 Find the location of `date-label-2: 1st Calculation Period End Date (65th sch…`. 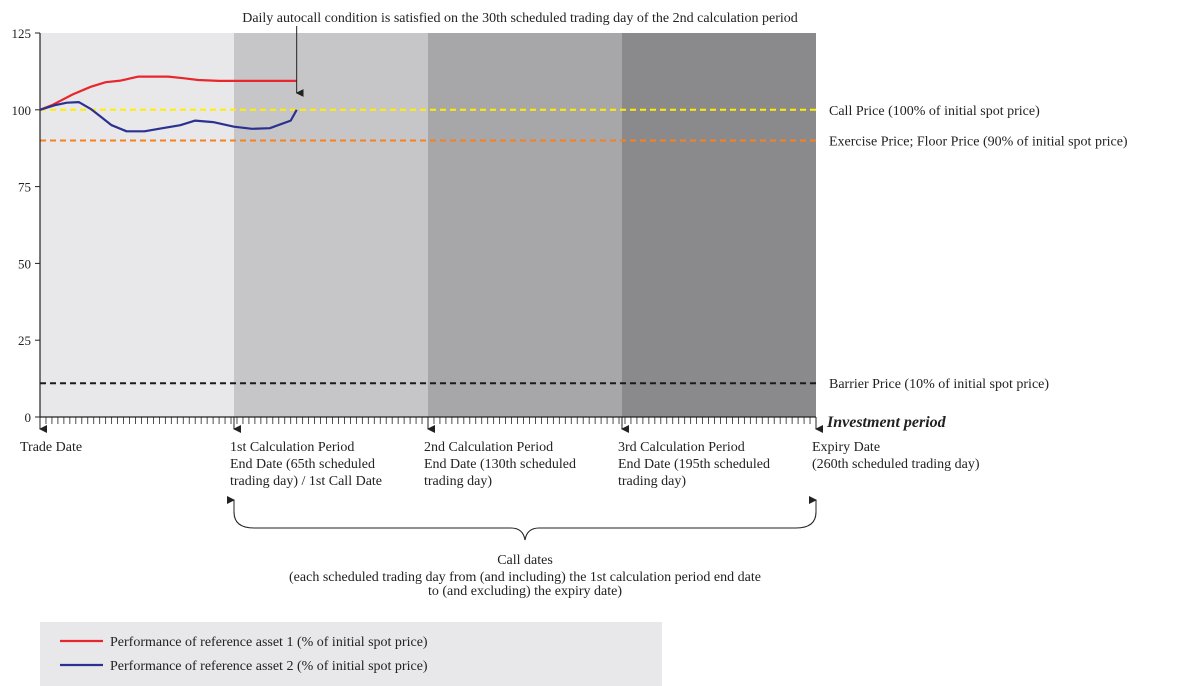

date-label-2: 1st Calculation Period End Date (65th sch… is located at coordinates (306, 464).